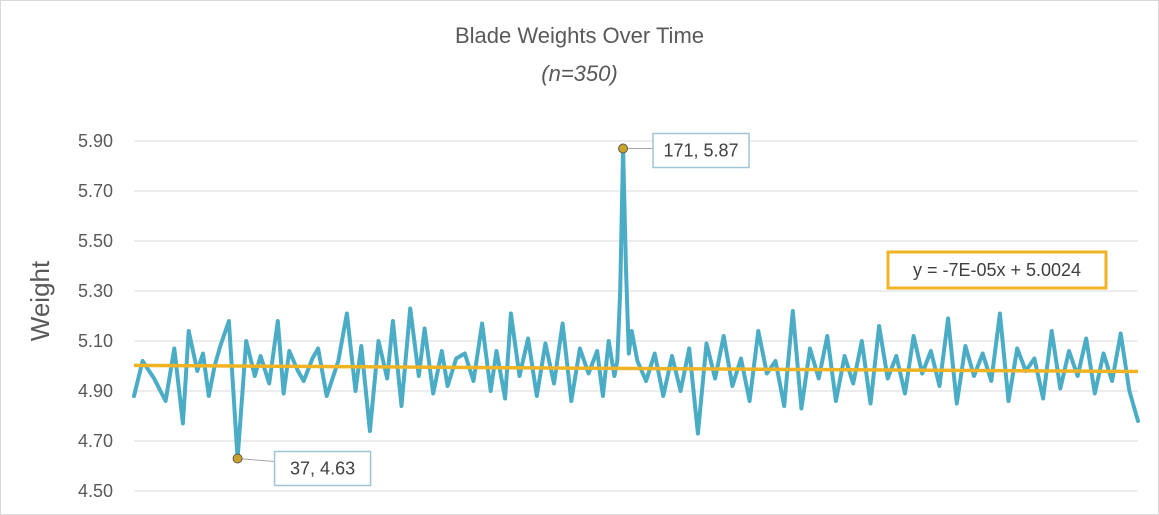 This screenshot has width=1159, height=515. What do you see at coordinates (579, 35) in the screenshot?
I see `chart-title: Blade Weights Over Time` at bounding box center [579, 35].